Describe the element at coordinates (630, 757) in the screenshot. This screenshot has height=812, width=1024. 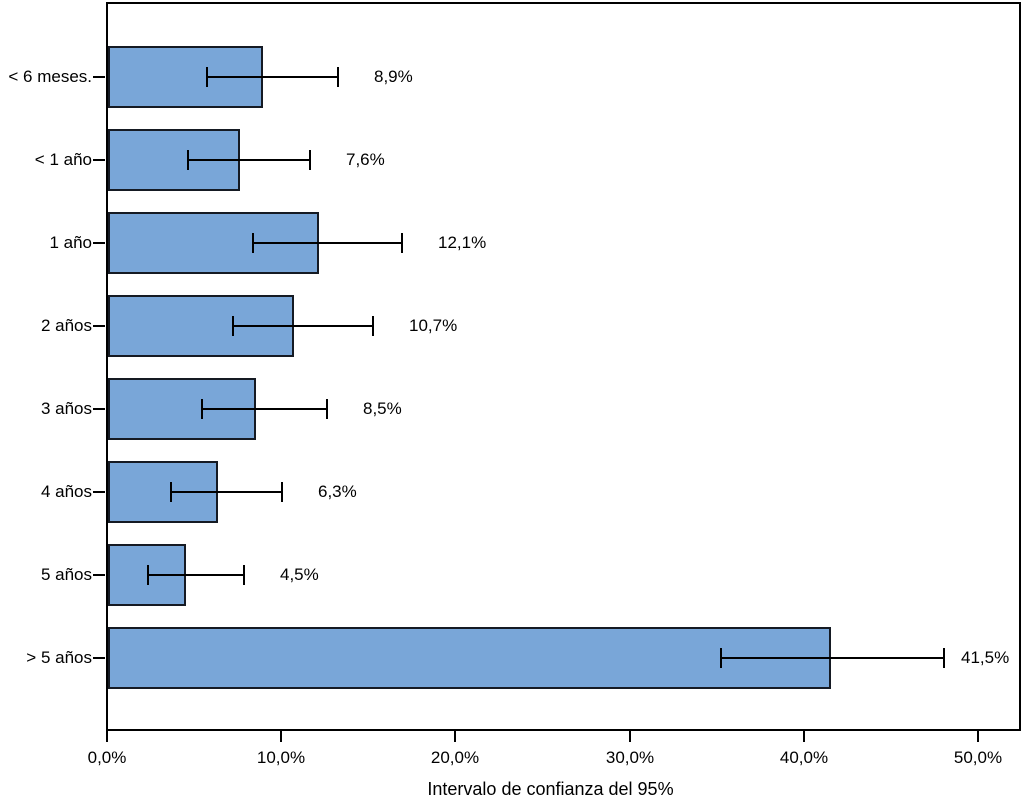
I see `x-axis-tick-label: 30,0%` at that location.